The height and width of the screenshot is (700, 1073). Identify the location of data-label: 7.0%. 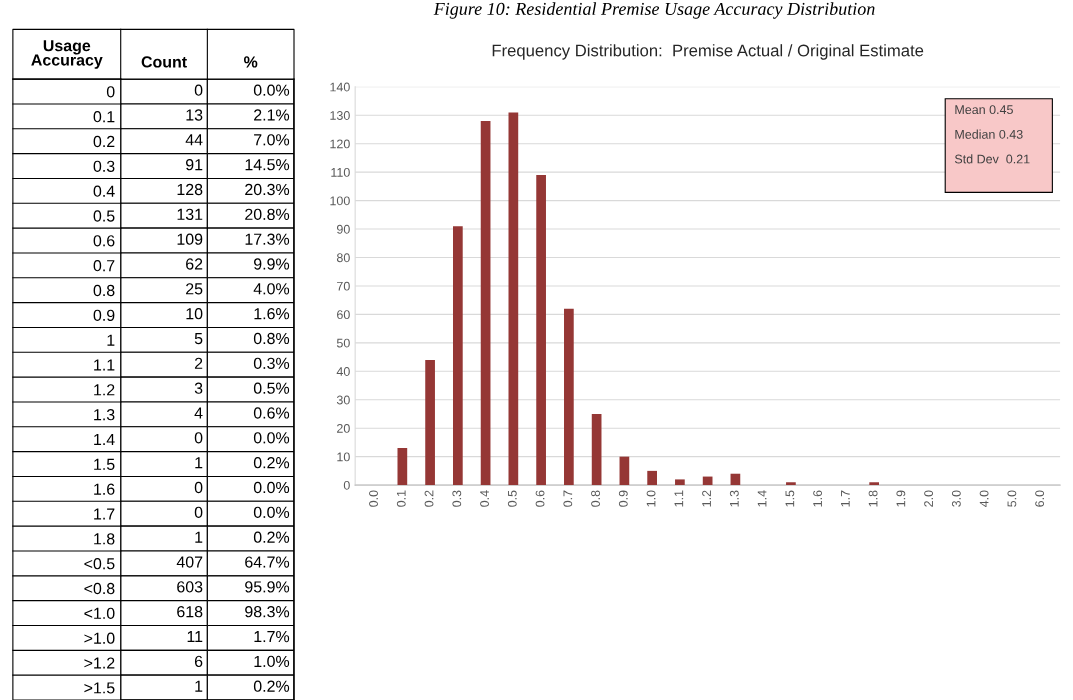
(272, 140).